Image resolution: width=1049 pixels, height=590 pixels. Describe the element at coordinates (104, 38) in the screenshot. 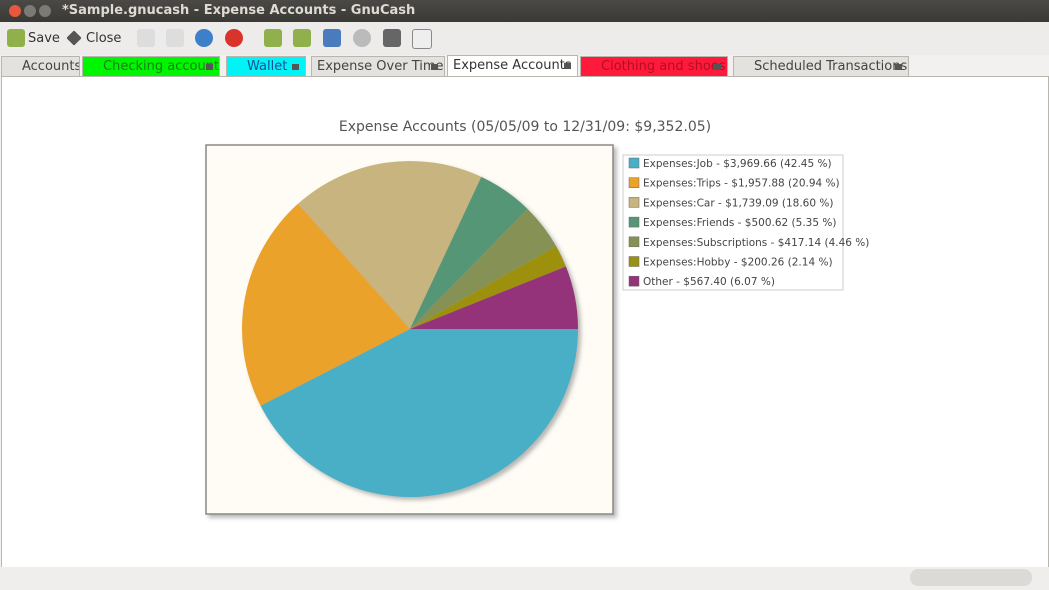

I see `close-button: Close` at that location.